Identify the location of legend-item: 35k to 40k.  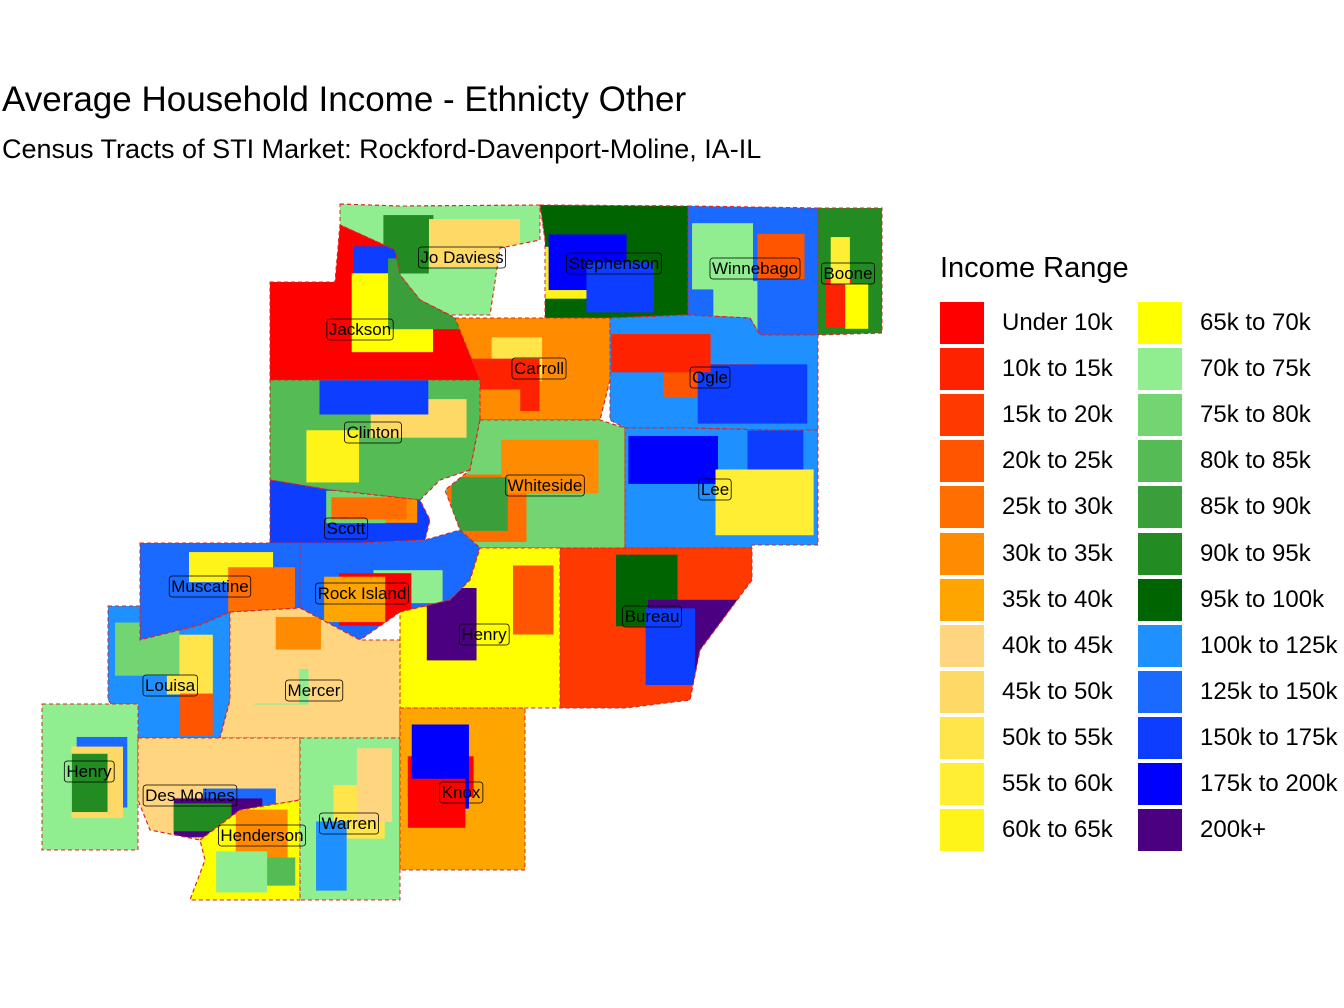
(1026, 599).